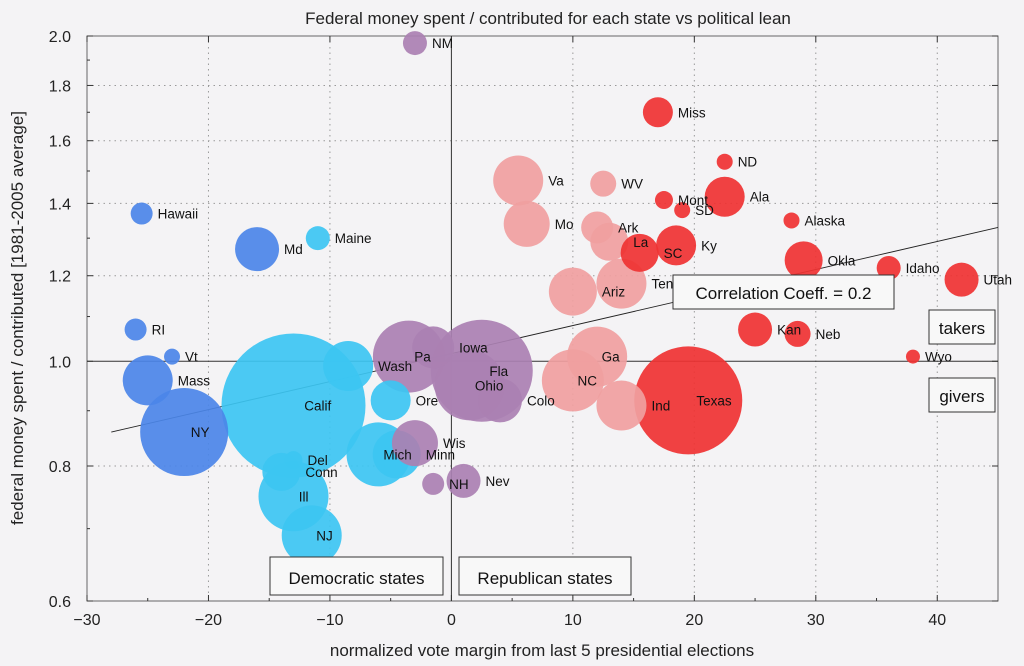 The image size is (1024, 666). I want to click on point-kan, so click(755, 329).